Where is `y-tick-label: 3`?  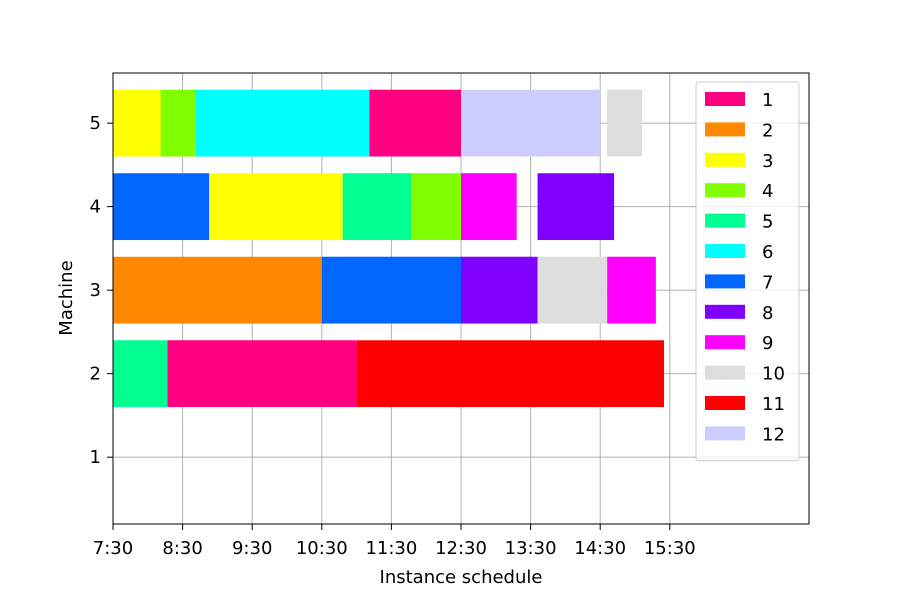 y-tick-label: 3 is located at coordinates (95, 290).